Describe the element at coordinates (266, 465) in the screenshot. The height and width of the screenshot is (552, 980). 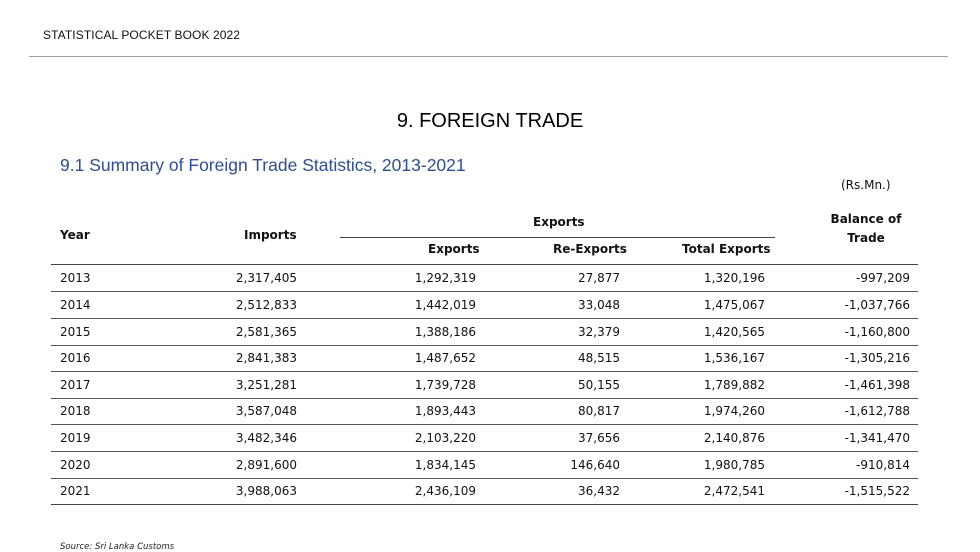
I see `cell-imports: 2,891,600` at that location.